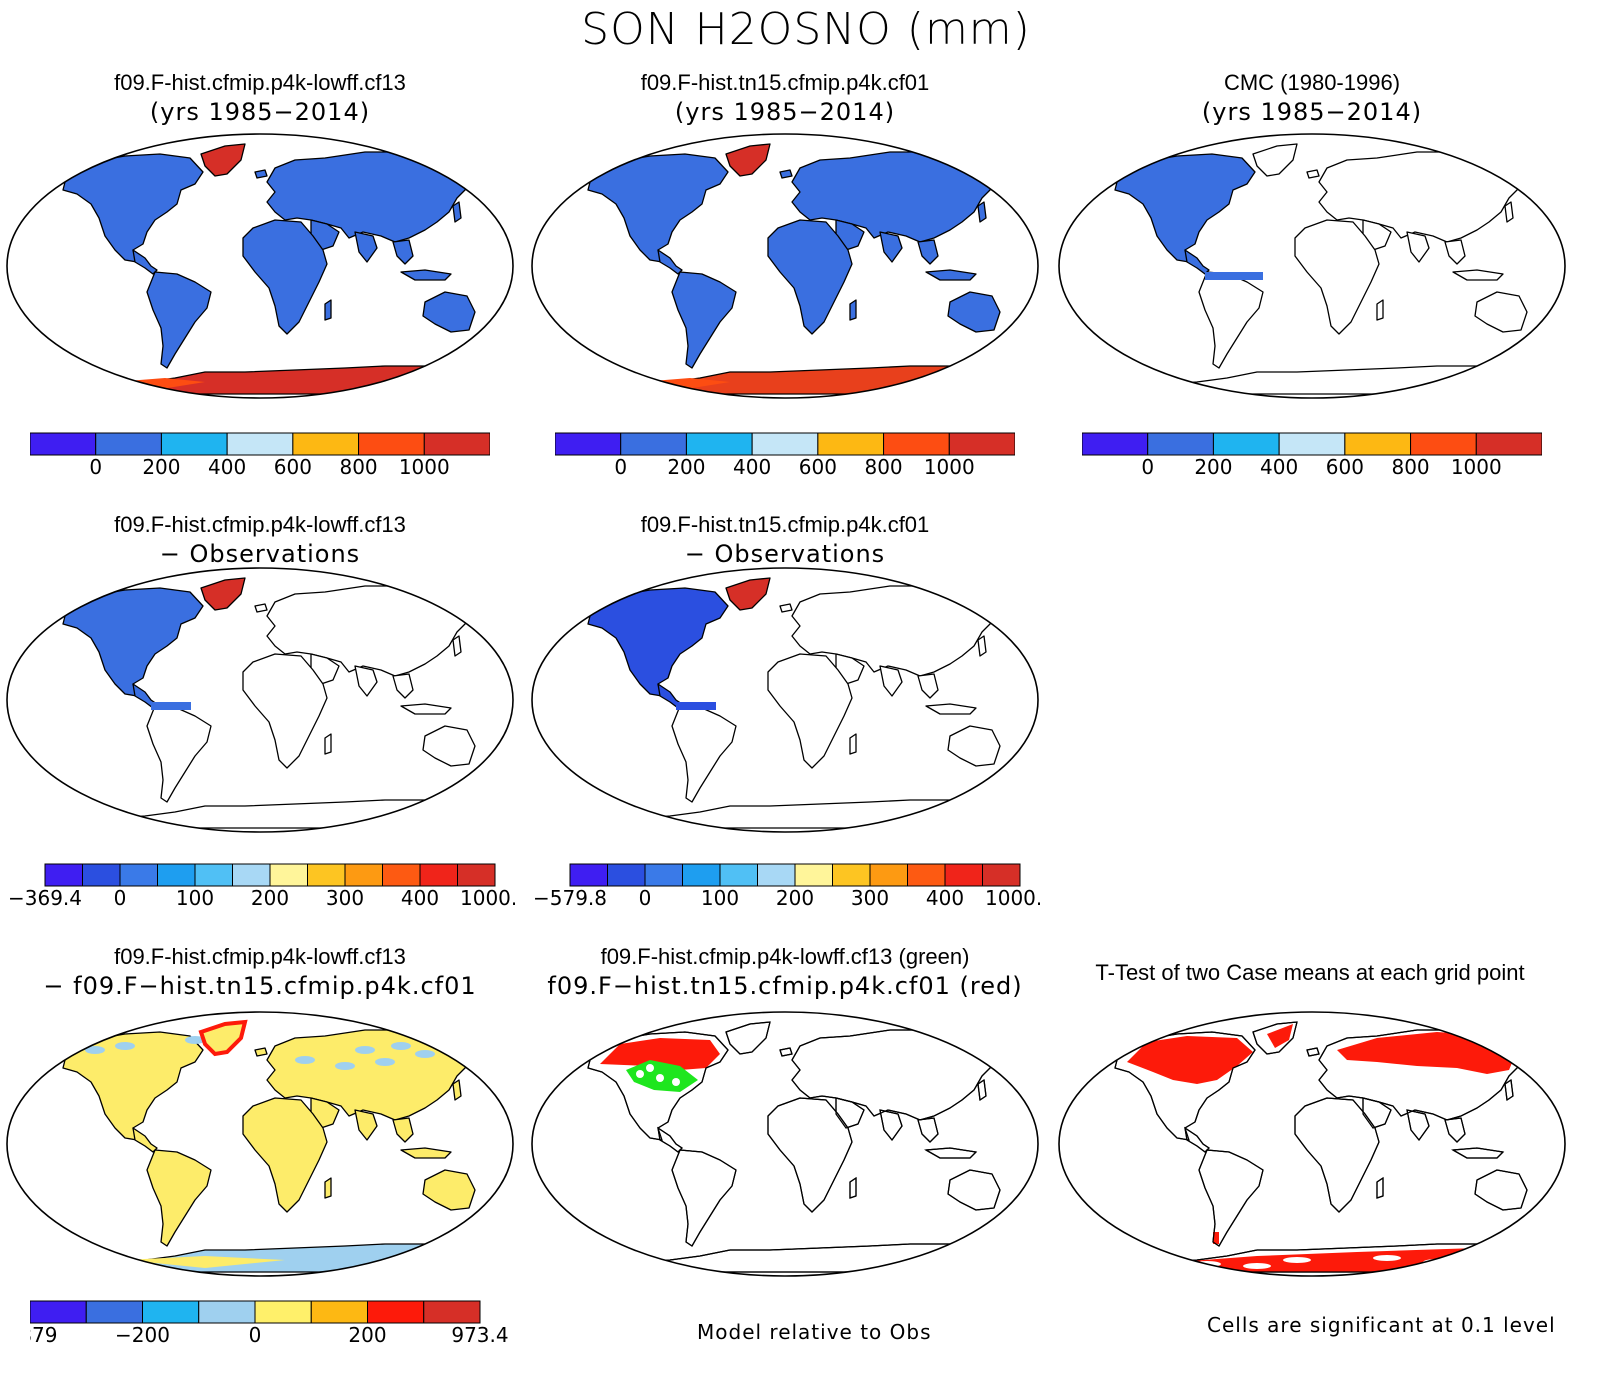  Describe the element at coordinates (1312, 82) in the screenshot. I see `panel-title: CMC (1980-1996)` at that location.